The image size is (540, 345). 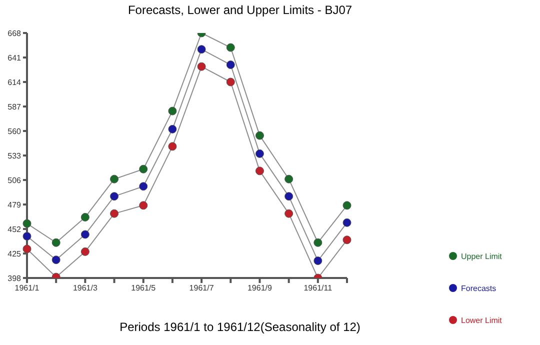 What do you see at coordinates (318, 288) in the screenshot?
I see `x-tick-label: 1961/11` at bounding box center [318, 288].